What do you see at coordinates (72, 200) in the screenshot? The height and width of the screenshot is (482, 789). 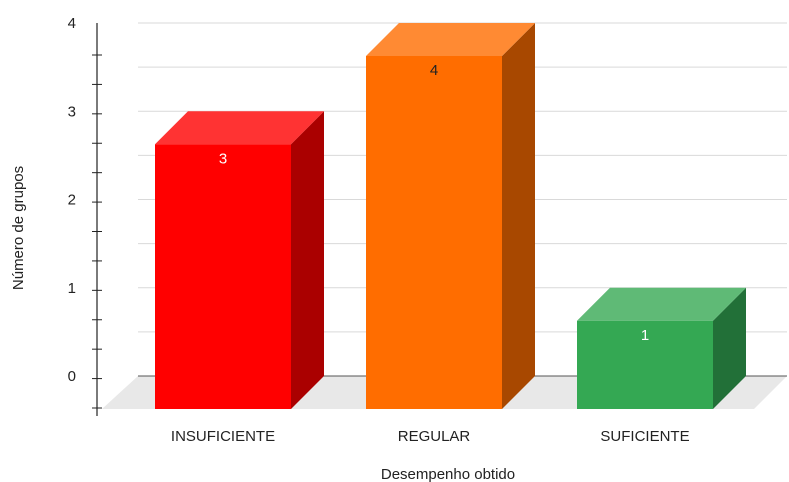 I see `y-tick-label: 2` at bounding box center [72, 200].